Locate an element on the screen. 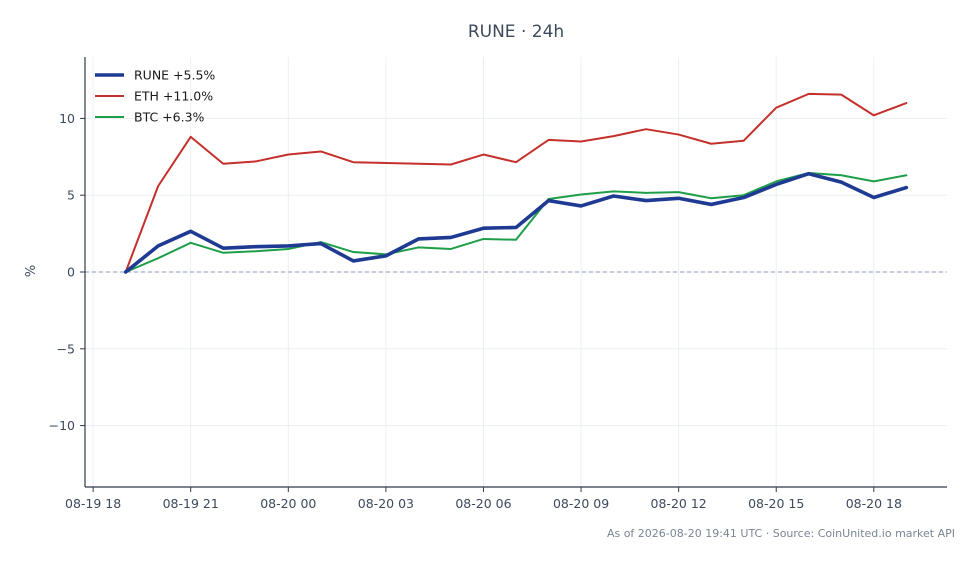 This screenshot has width=979, height=564. series-line-rune is located at coordinates (516, 222).